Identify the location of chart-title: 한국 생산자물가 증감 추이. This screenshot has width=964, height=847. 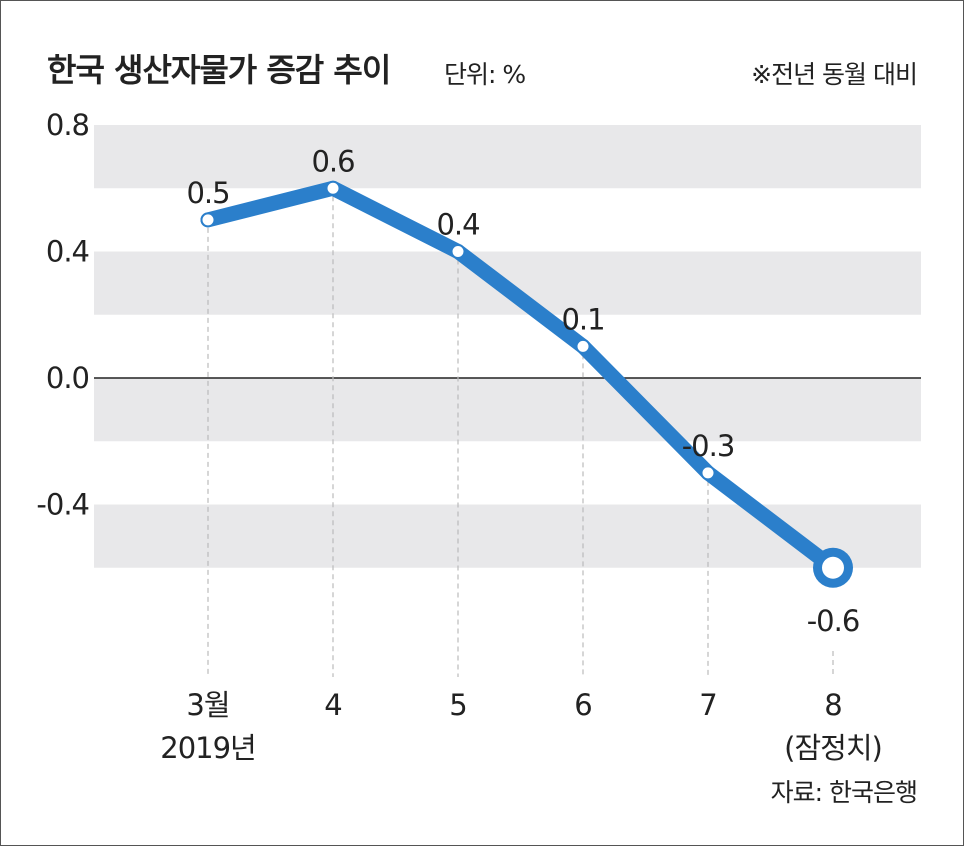
(219, 70).